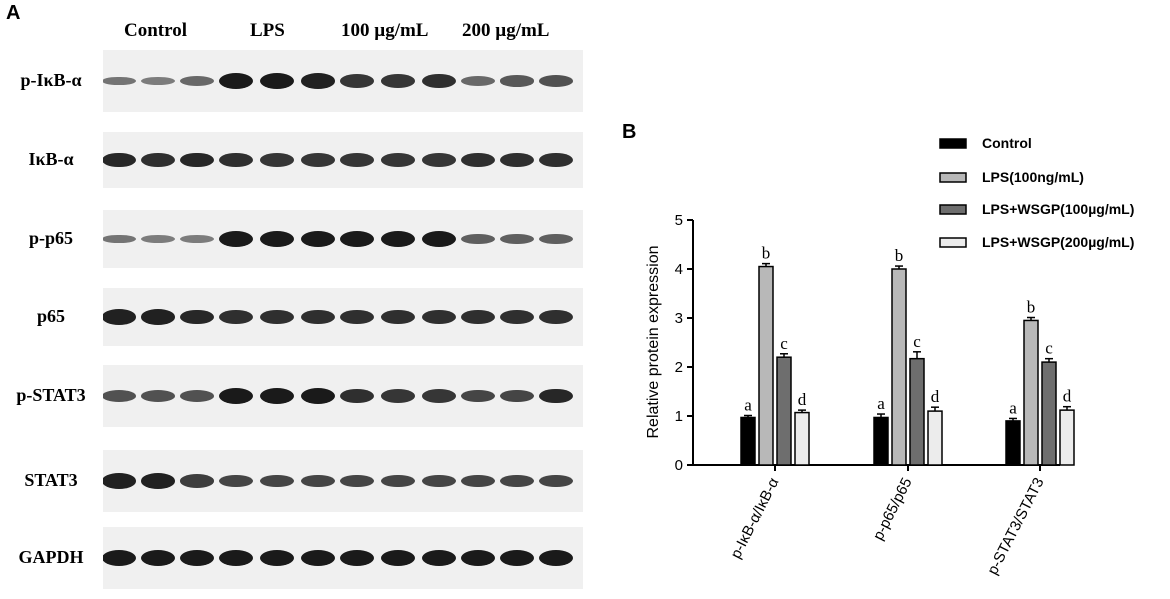  What do you see at coordinates (679, 220) in the screenshot?
I see `y-tick-label: 5` at bounding box center [679, 220].